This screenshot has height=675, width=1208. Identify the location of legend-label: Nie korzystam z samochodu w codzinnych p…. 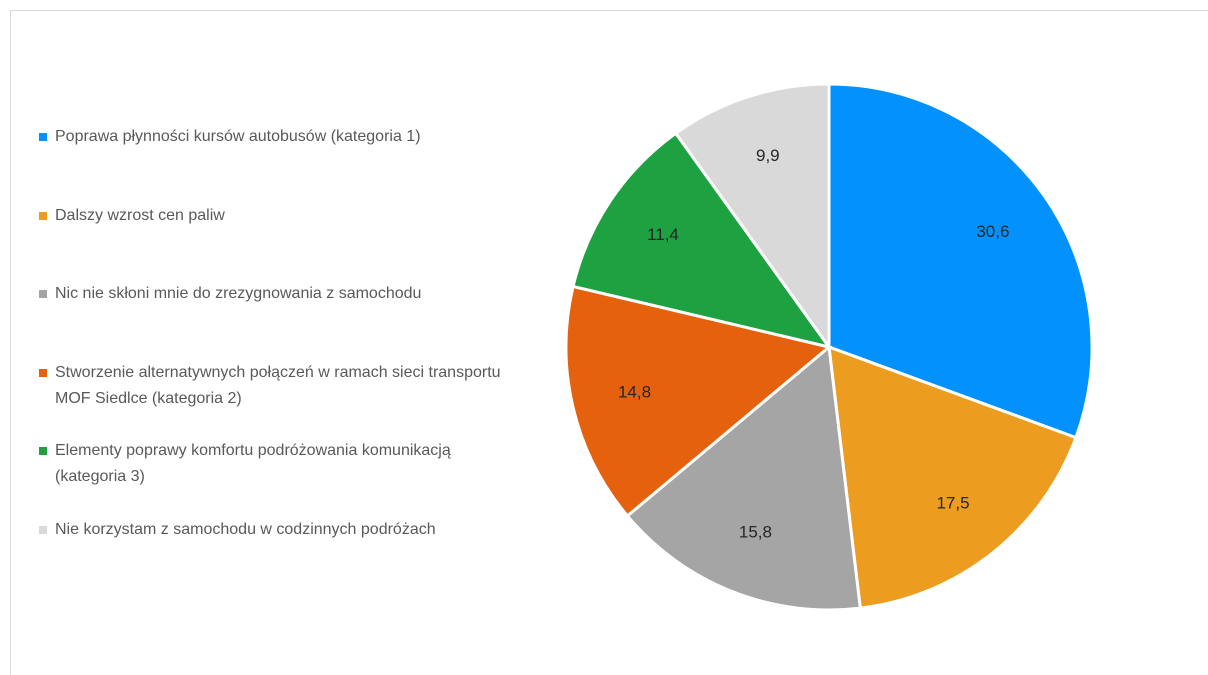
(245, 529).